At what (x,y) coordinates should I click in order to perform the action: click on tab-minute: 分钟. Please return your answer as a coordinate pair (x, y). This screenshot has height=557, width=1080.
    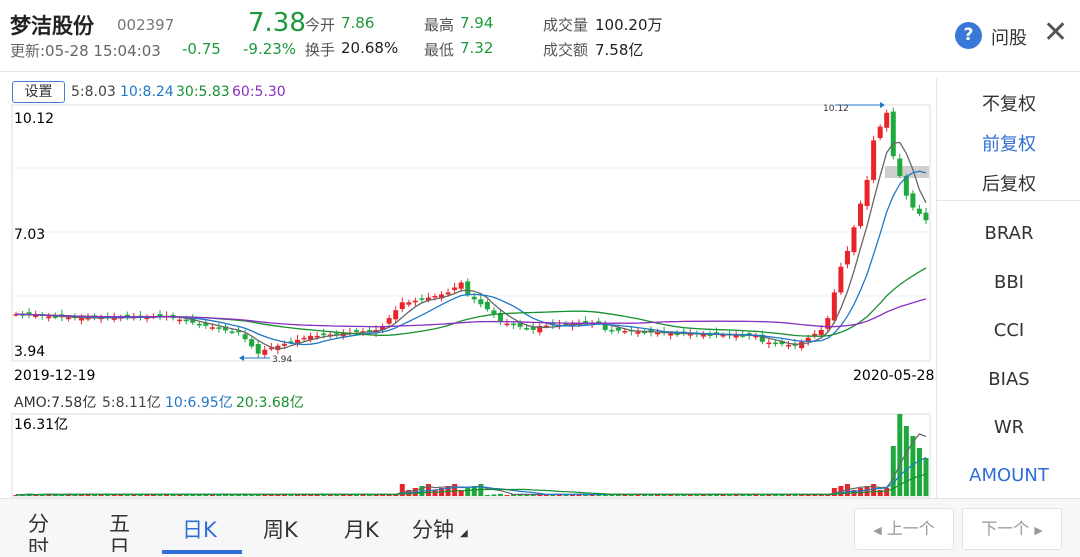
    Looking at the image, I should click on (433, 530).